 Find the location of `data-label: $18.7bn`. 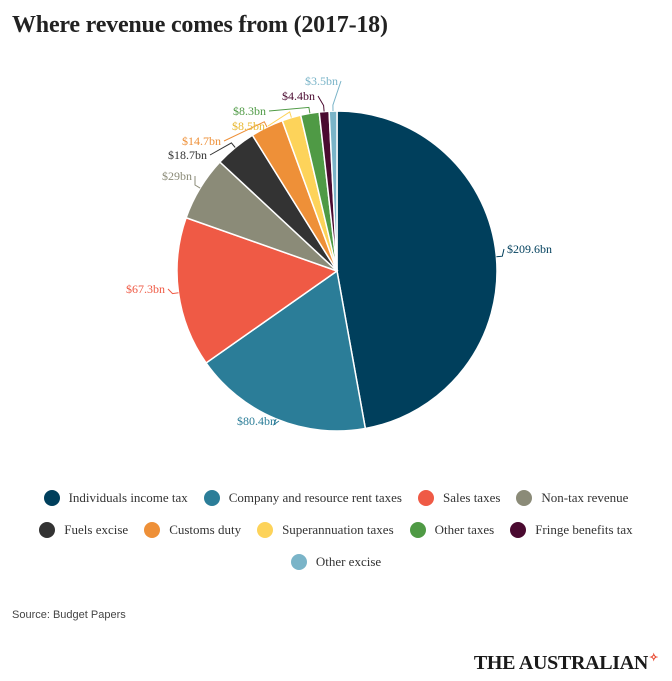

data-label: $18.7bn is located at coordinates (187, 155).